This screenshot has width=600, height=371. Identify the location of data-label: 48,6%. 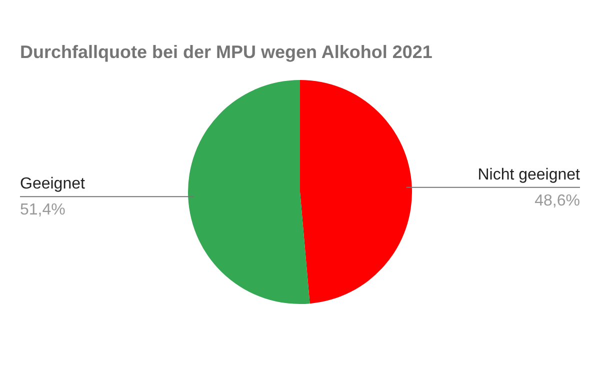
(557, 201).